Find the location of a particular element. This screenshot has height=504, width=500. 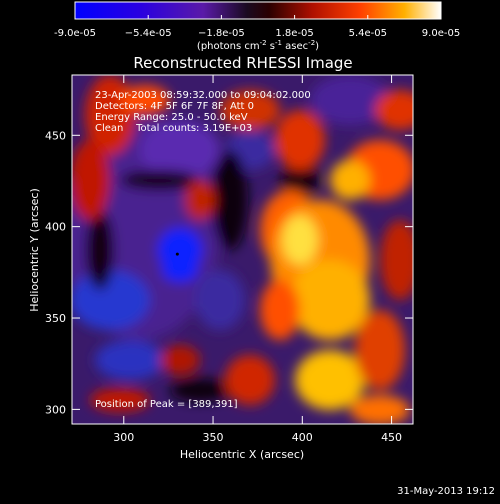

colorbar-tick-label: −1.8e-05 is located at coordinates (221, 33).